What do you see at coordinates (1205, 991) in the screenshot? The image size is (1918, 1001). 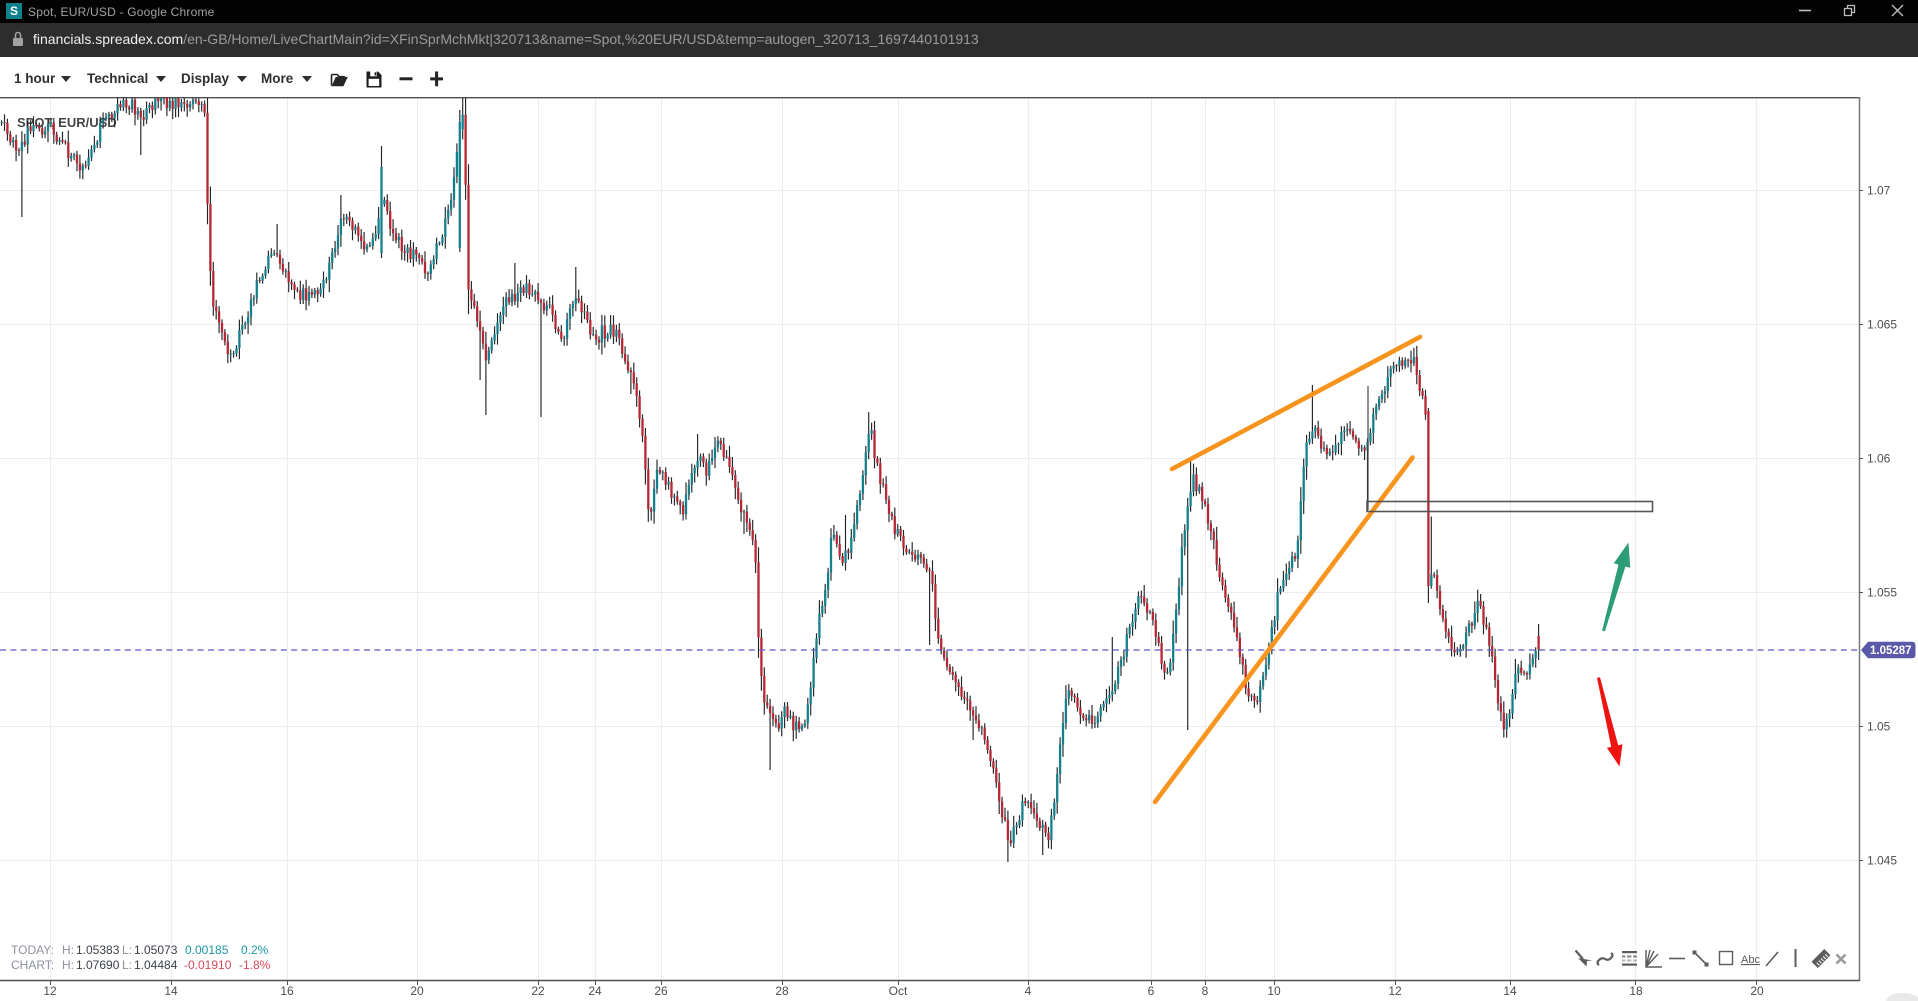 I see `svg-text: 8` at bounding box center [1205, 991].